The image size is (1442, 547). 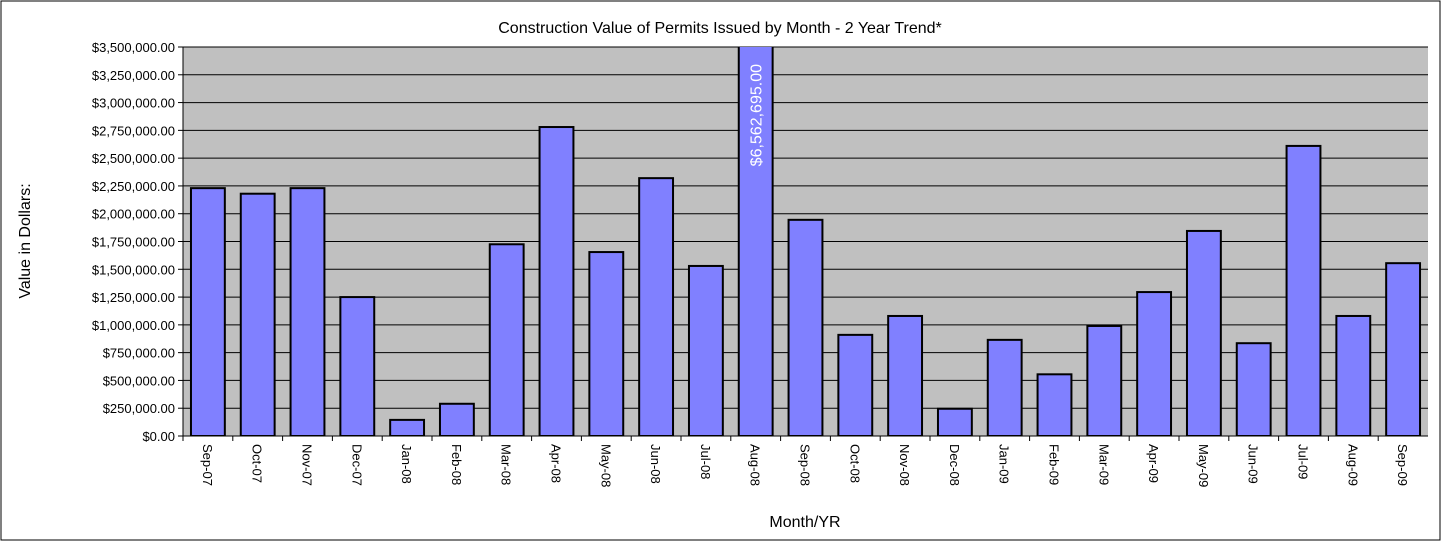 I want to click on y-tick-label: $1,000,000.00, so click(x=133, y=325).